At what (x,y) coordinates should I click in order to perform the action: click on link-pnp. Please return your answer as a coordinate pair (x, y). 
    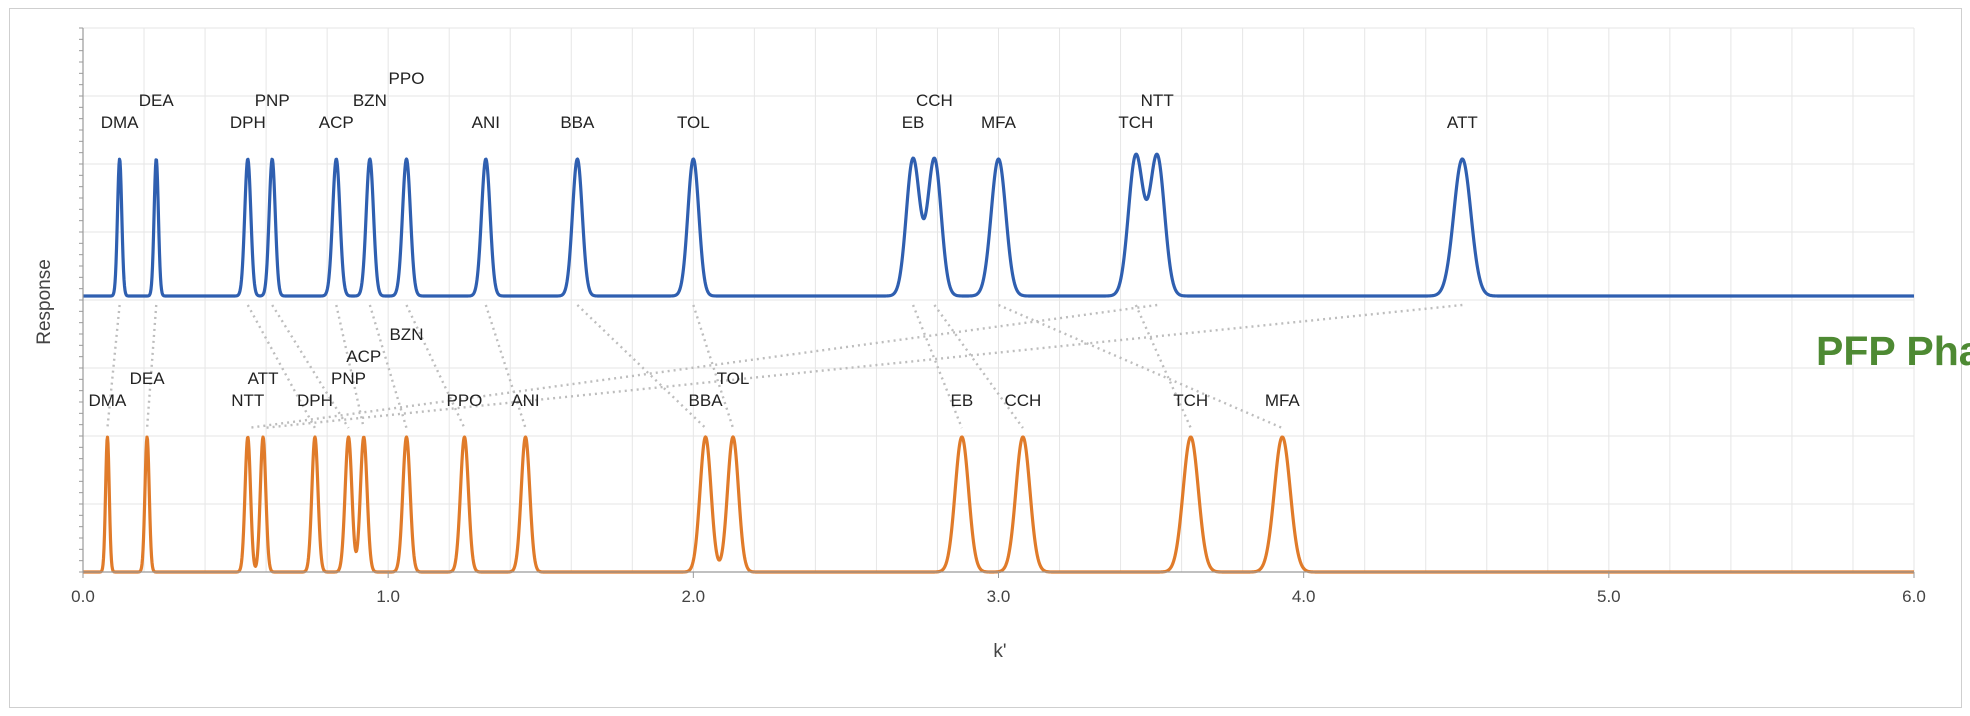
    Looking at the image, I should click on (310, 366).